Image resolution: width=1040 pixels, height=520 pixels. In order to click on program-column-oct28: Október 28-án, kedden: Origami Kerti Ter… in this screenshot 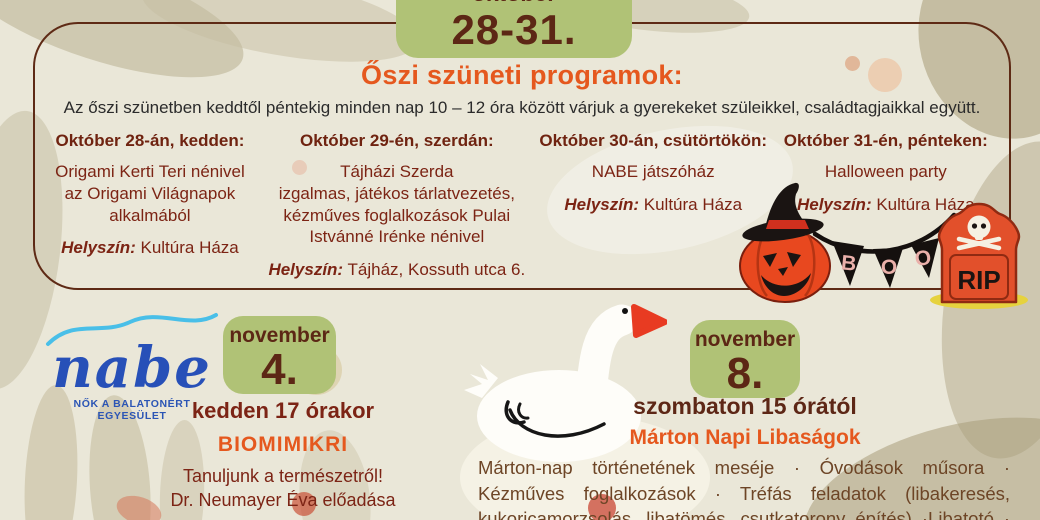, I will do `click(150, 194)`.